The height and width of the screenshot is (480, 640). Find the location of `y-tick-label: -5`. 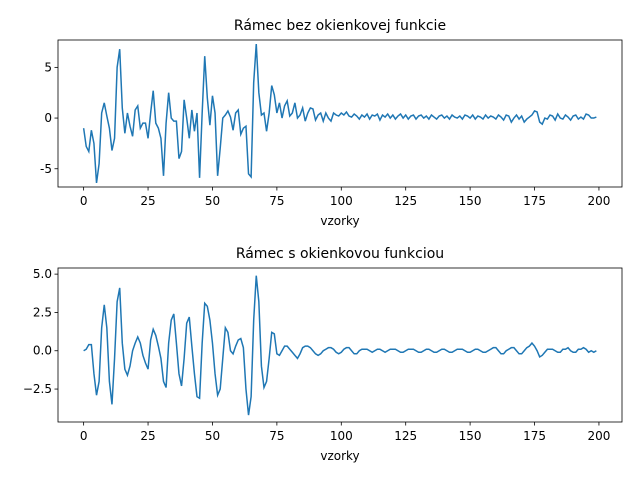

y-tick-label: -5 is located at coordinates (46, 169).